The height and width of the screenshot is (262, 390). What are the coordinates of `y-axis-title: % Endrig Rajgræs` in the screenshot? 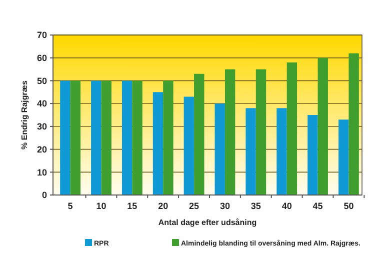 It's located at (24, 115).